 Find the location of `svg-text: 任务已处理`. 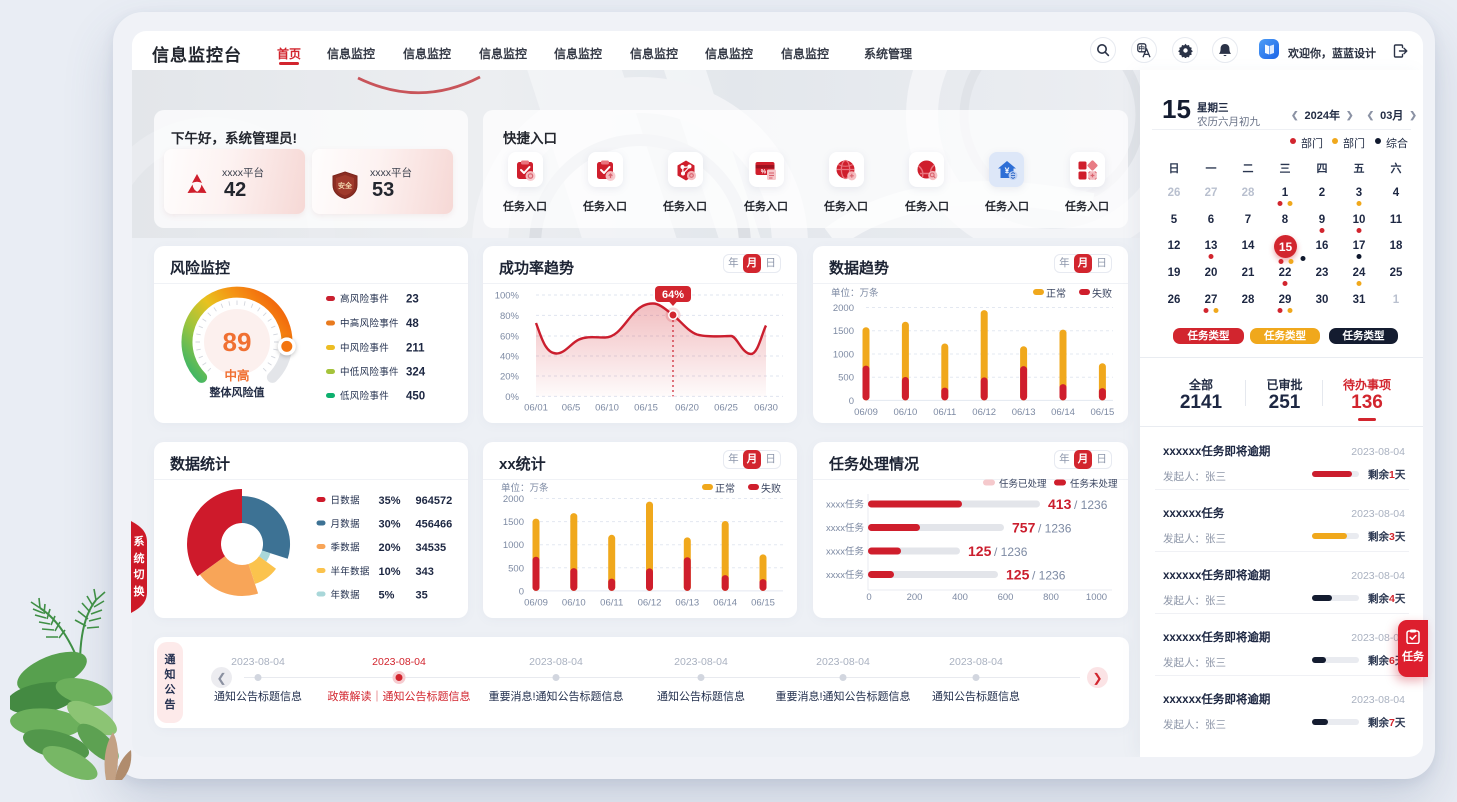

svg-text: 任务已处理 is located at coordinates (1023, 484).